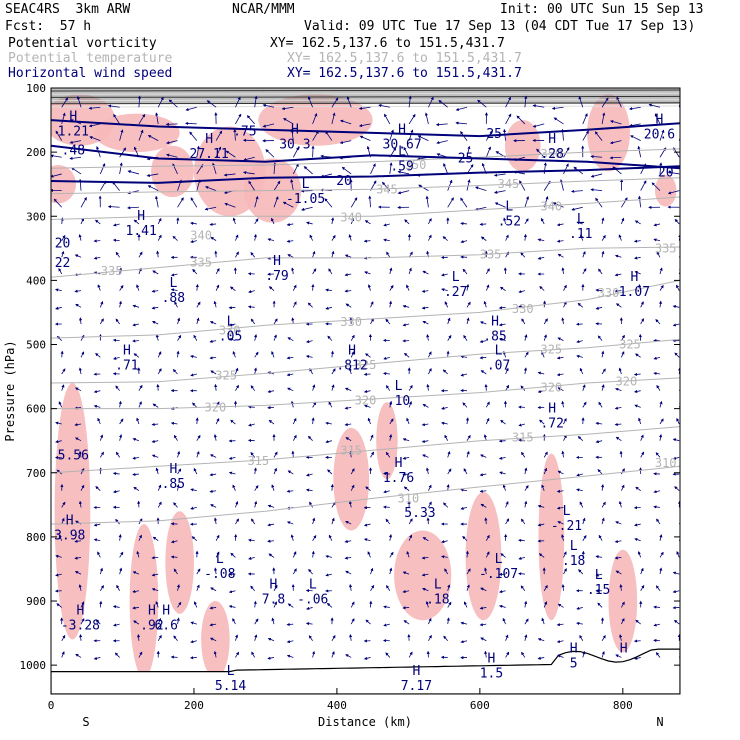 This screenshot has width=740, height=740. I want to click on pv-extremum: .48, so click(73, 151).